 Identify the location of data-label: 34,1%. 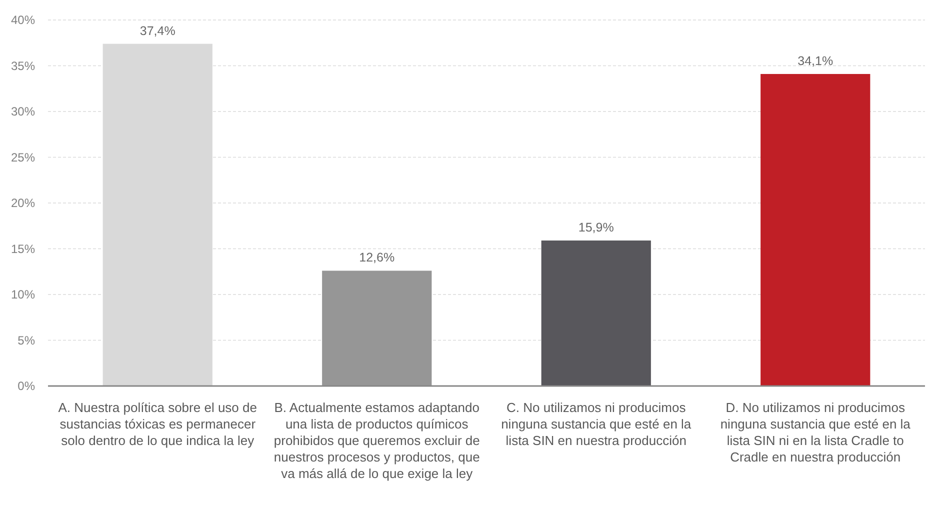
(816, 61).